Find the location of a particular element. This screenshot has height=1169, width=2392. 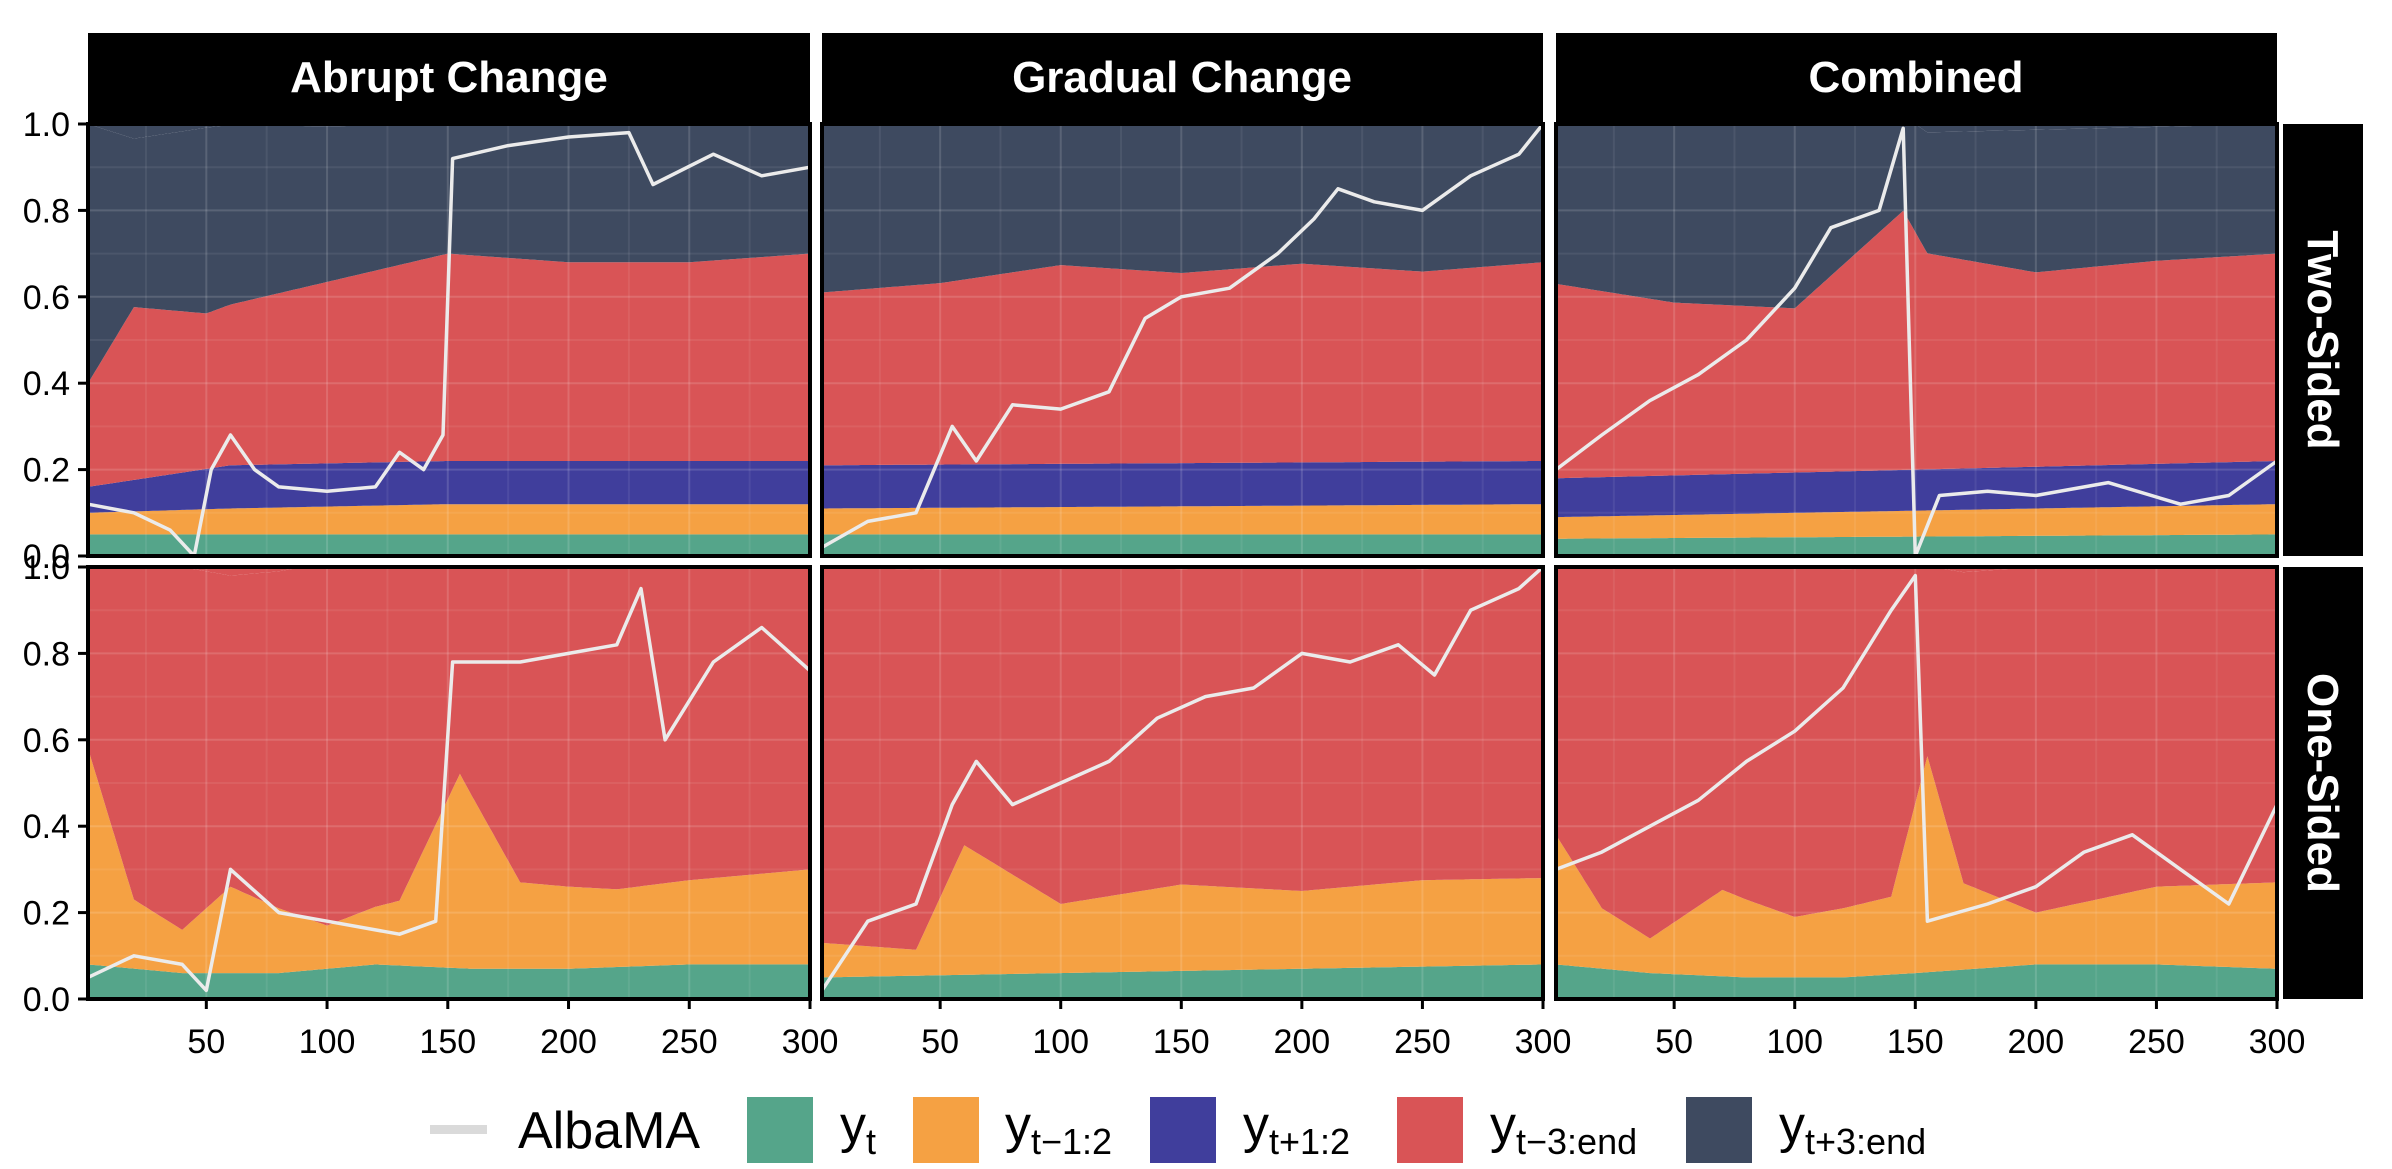

row-strip-label-two-sided: Two-Sided is located at coordinates (2322, 339).